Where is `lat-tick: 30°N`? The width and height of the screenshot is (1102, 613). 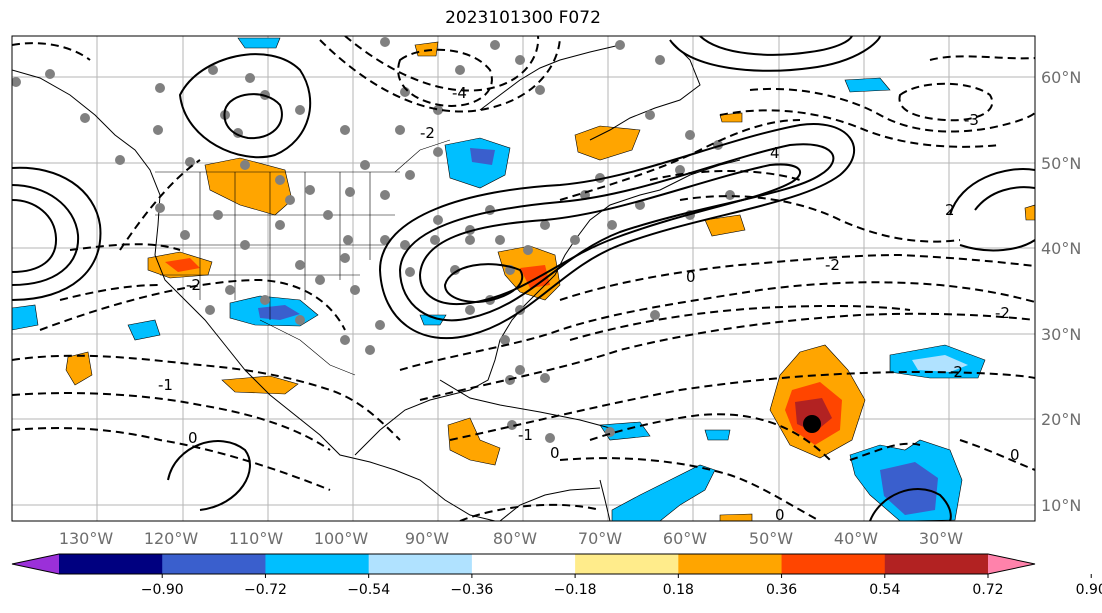
lat-tick: 30°N is located at coordinates (1061, 334).